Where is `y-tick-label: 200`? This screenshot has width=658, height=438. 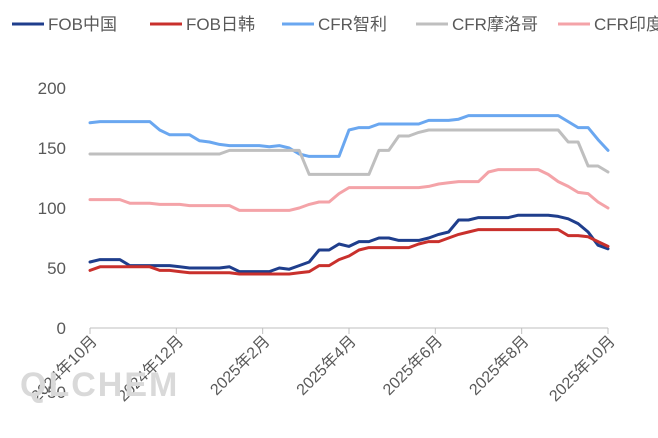
y-tick-label: 200 is located at coordinates (52, 88).